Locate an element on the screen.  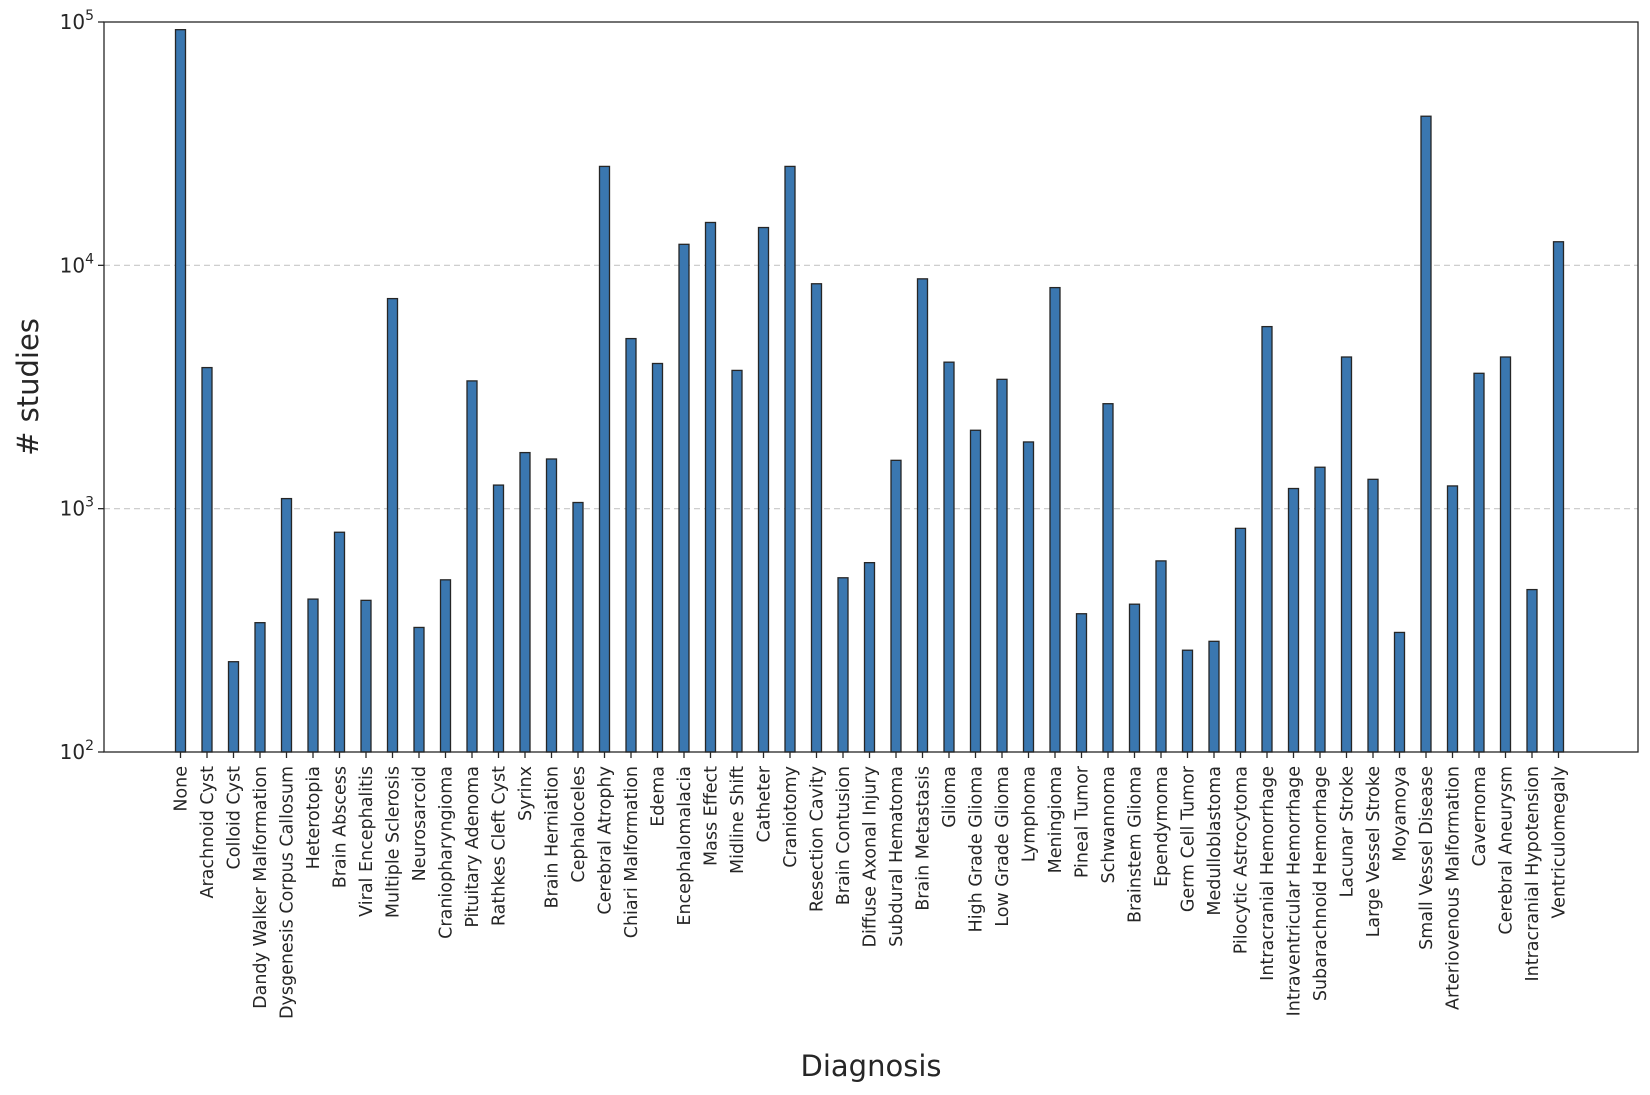
x-tick-label: Edema is located at coordinates (659, 796).